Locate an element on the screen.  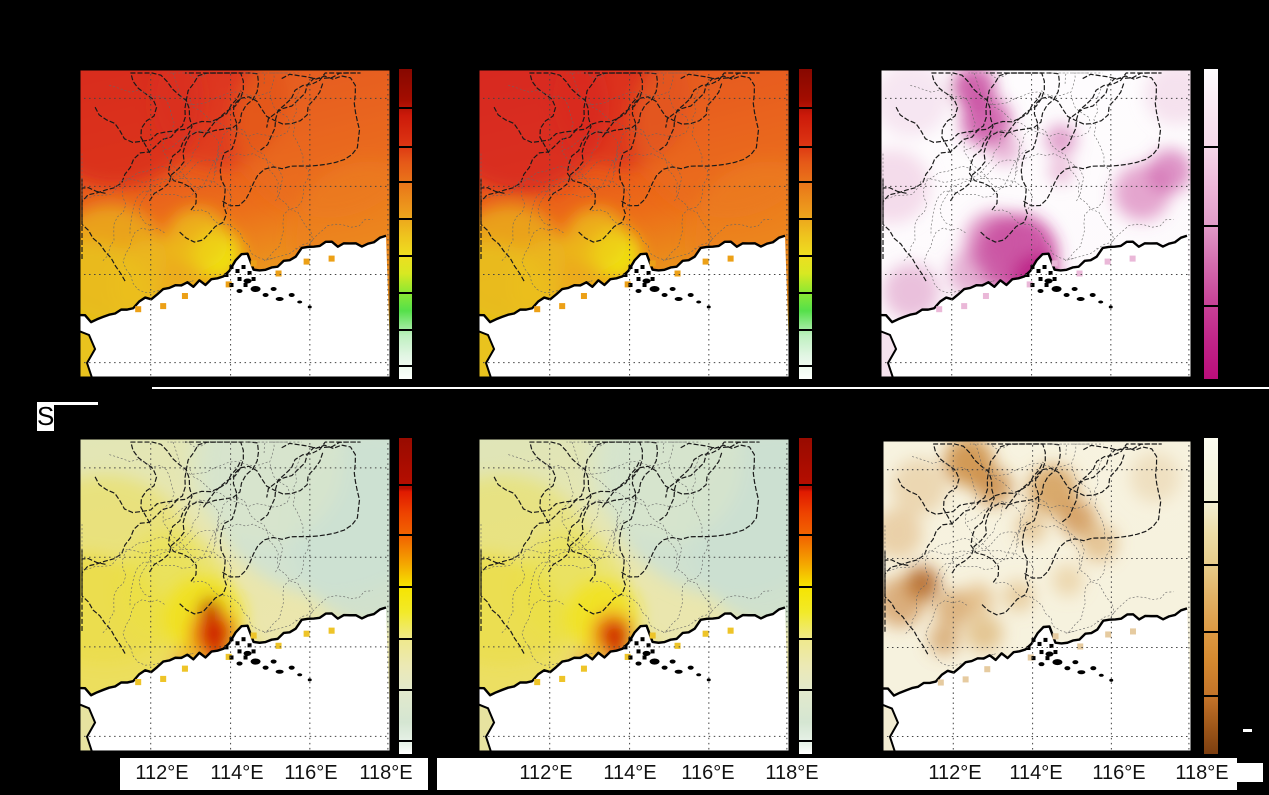
colorbar-bottom-left is located at coordinates (405, 596).